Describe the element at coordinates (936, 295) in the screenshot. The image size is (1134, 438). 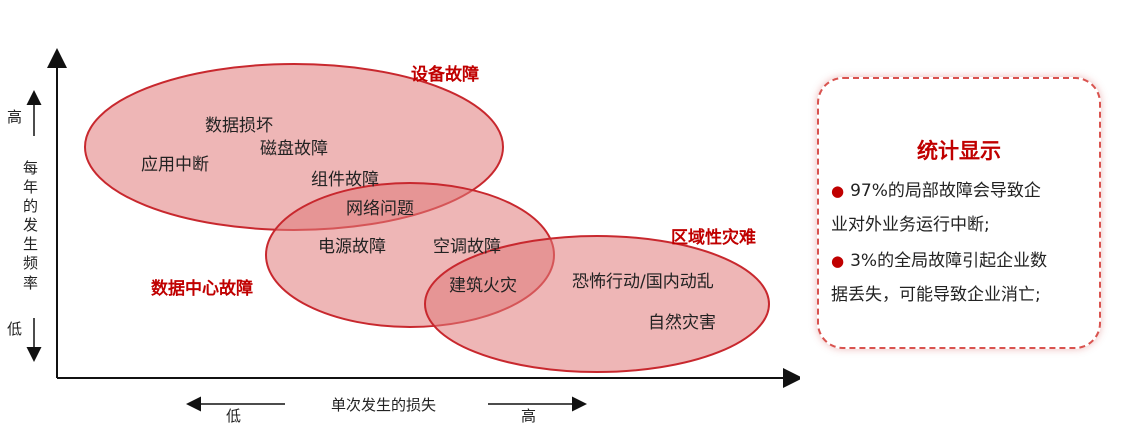
I see `stats-line-4: 据丢失，可能导致企业消亡;` at that location.